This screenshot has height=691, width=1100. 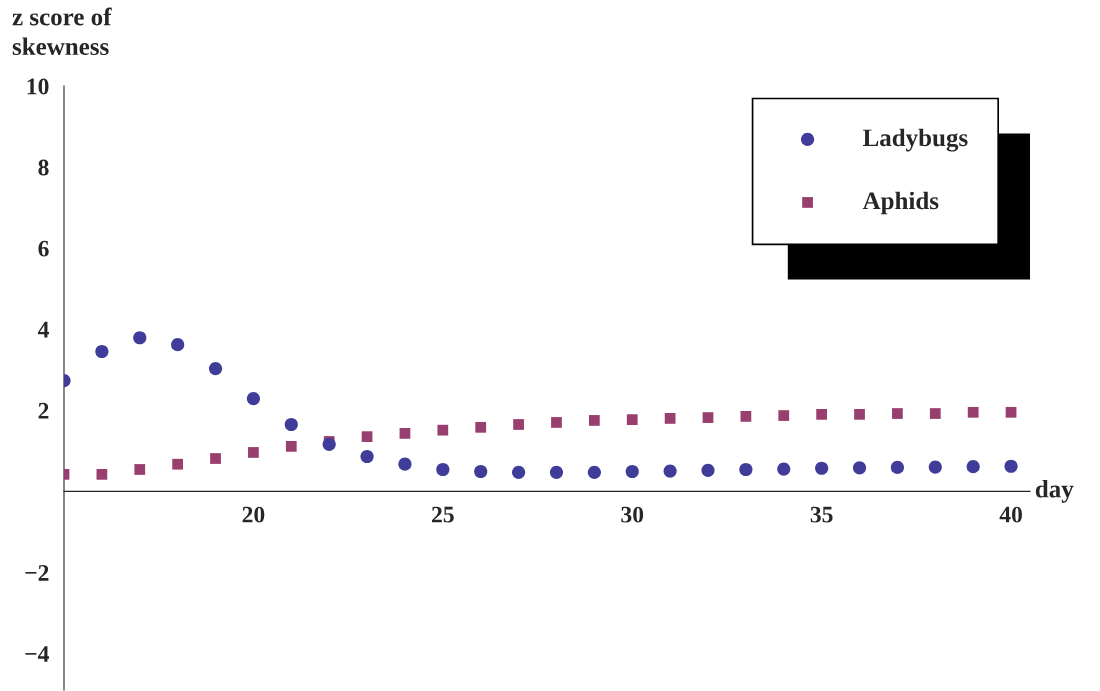 I want to click on x-tick-label: 35, so click(x=821, y=514).